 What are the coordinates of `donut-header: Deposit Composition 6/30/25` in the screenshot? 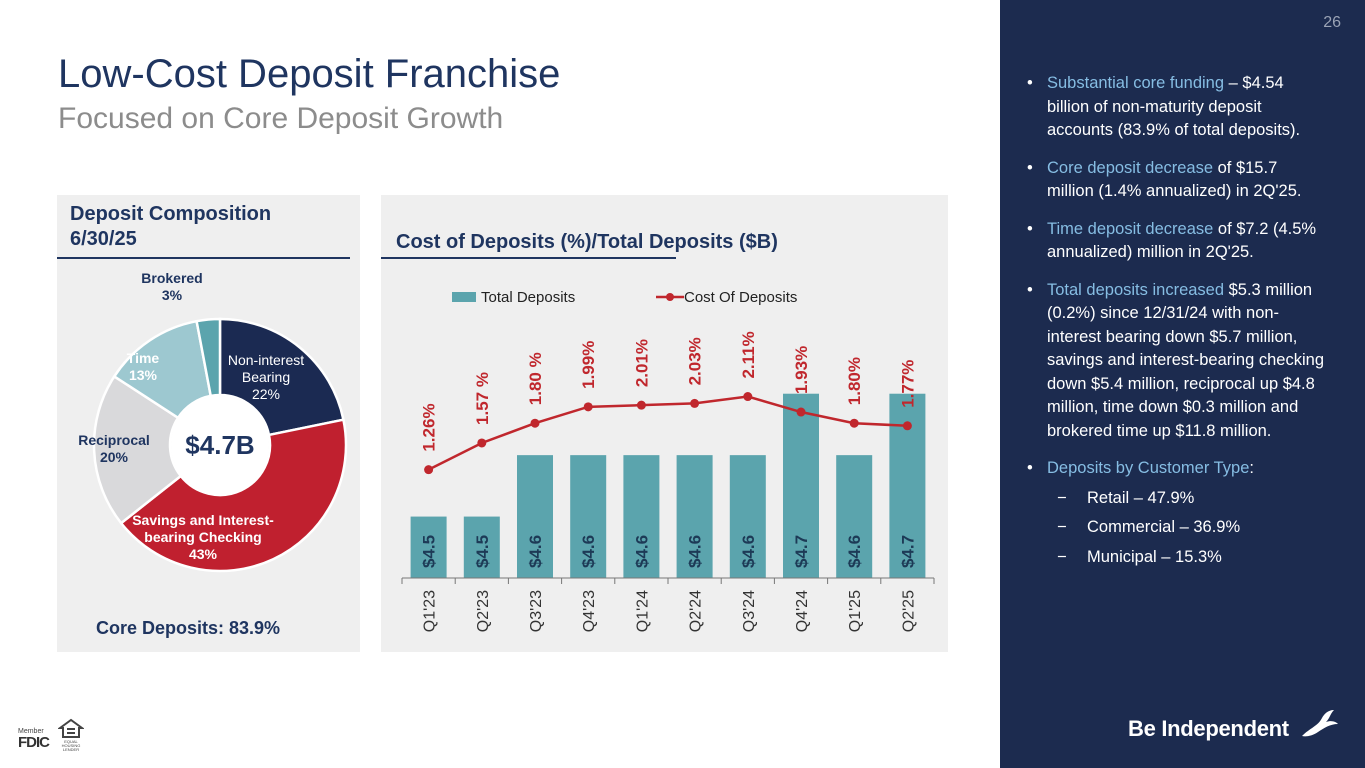 It's located at (170, 227).